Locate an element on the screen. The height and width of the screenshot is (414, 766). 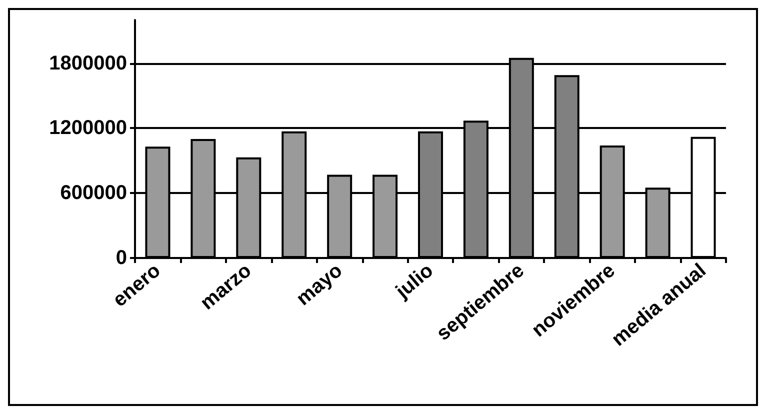
y-tick-label: 1200000 is located at coordinates (88, 128).